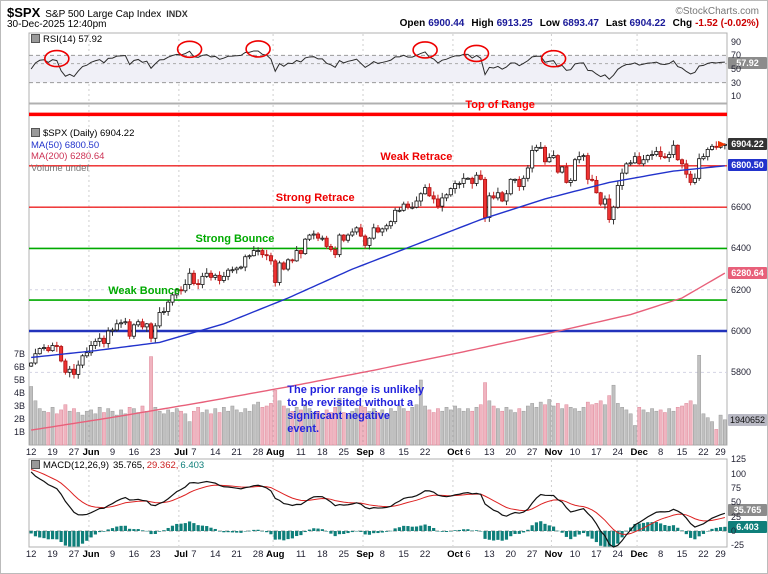 The width and height of the screenshot is (768, 574). What do you see at coordinates (378, 69) in the screenshot?
I see `rsi-band` at bounding box center [378, 69].